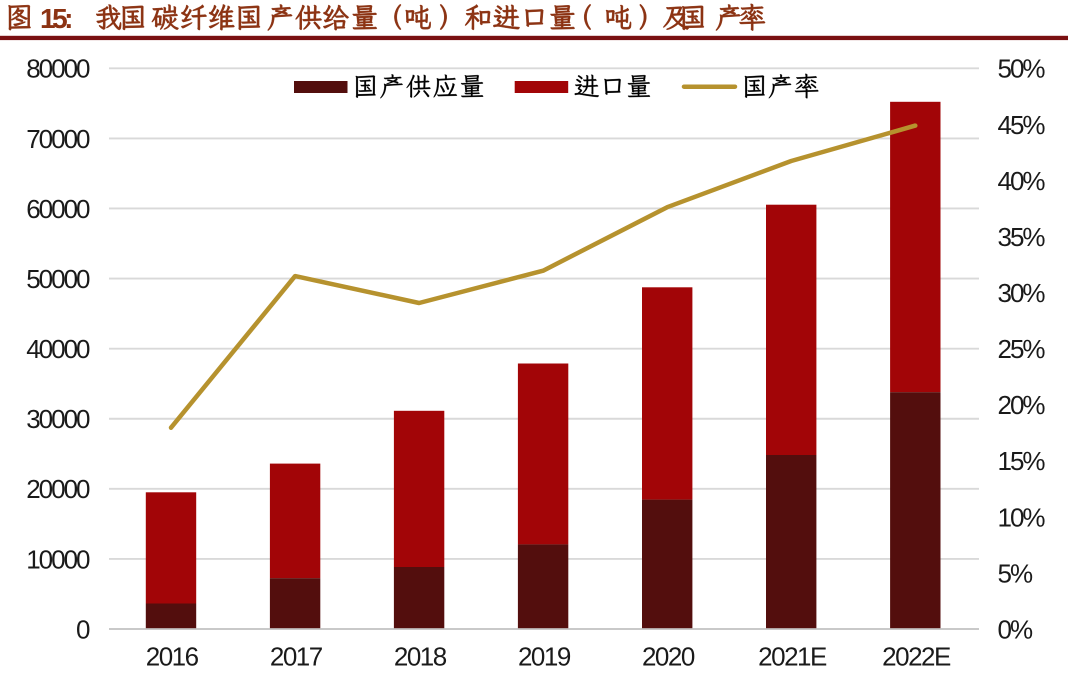 This screenshot has width=1068, height=678. I want to click on svg-text: 15%, so click(1022, 461).